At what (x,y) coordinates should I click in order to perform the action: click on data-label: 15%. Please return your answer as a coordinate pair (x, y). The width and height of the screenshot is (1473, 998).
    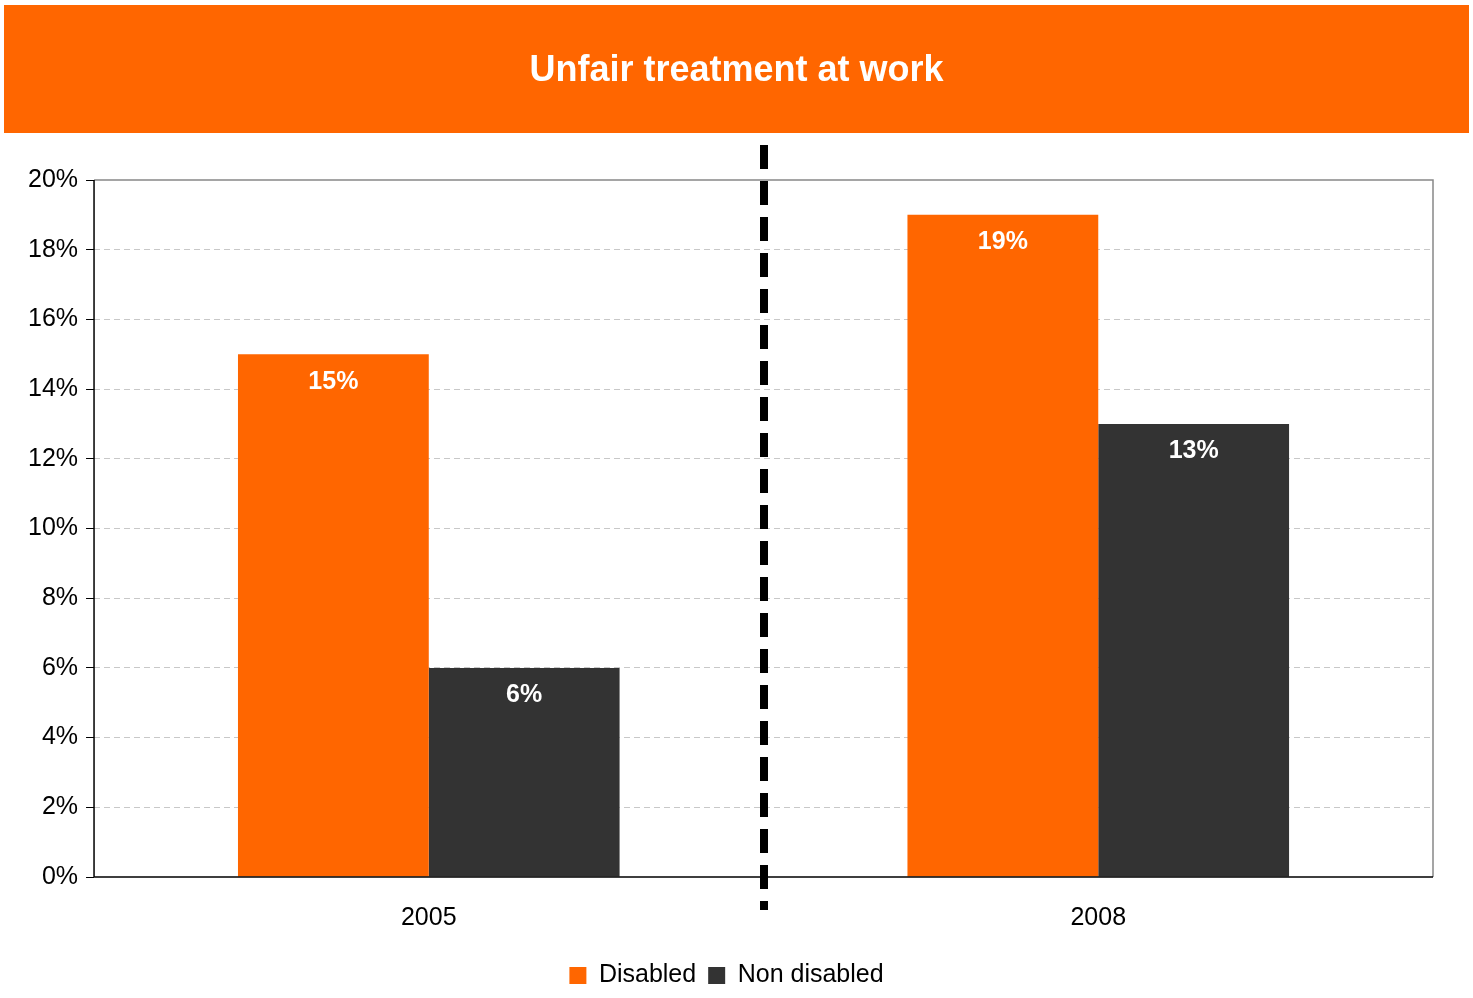
    Looking at the image, I should click on (333, 379).